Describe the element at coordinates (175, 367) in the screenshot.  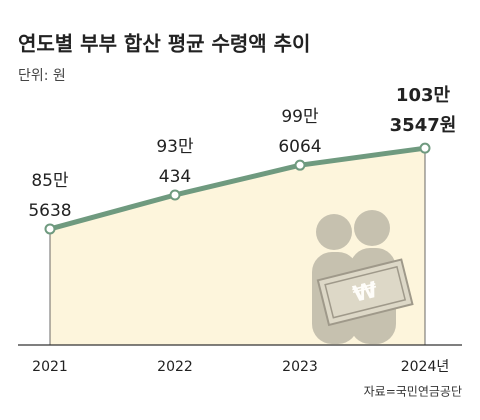
I see `x-tick-label: 2022` at that location.